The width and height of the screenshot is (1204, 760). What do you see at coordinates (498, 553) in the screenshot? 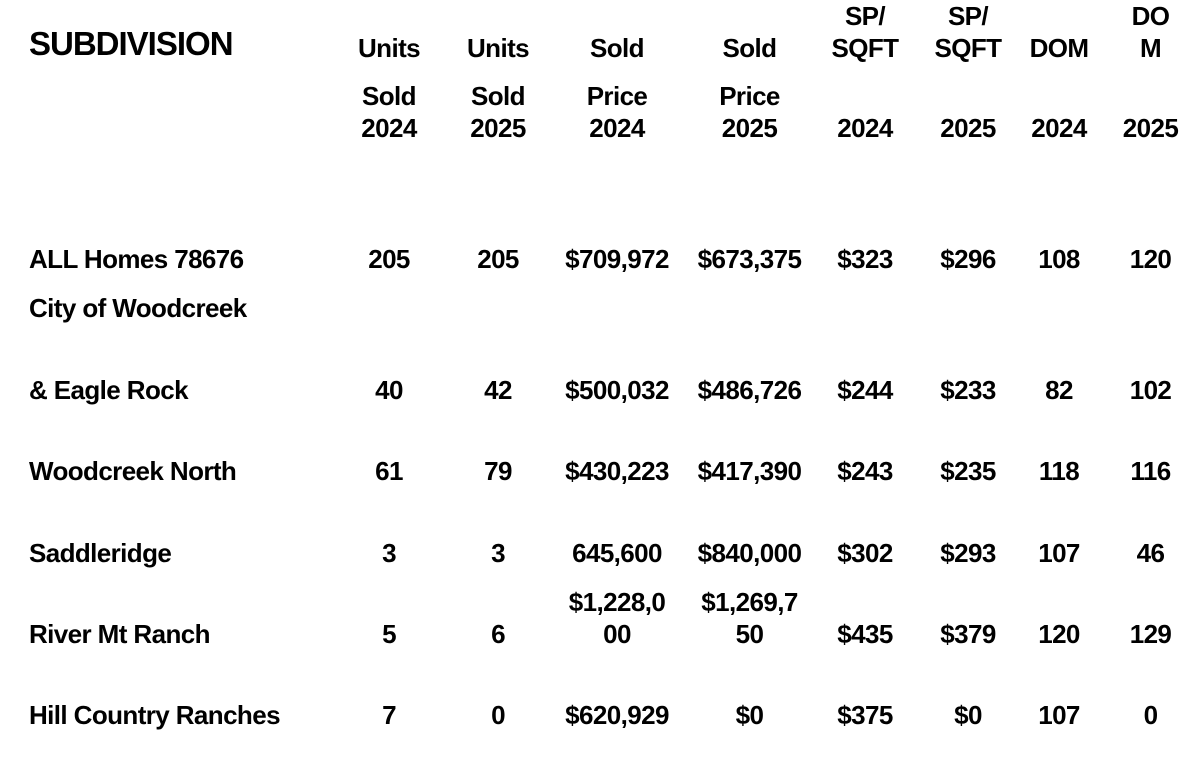
I see `cell-units-sold-2025: 3` at bounding box center [498, 553].